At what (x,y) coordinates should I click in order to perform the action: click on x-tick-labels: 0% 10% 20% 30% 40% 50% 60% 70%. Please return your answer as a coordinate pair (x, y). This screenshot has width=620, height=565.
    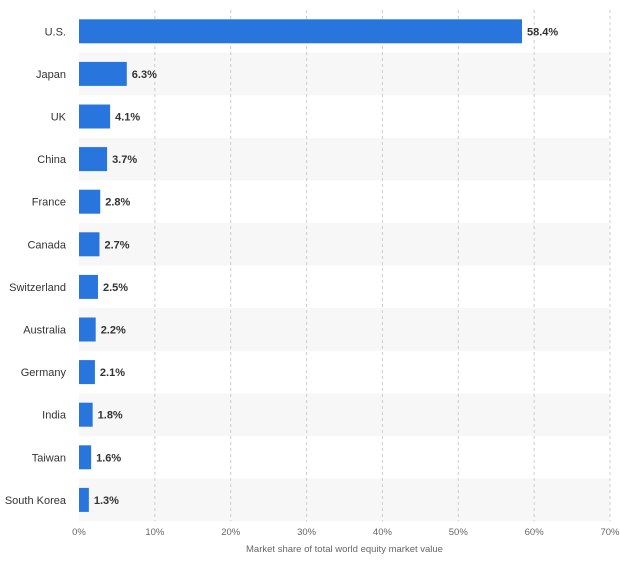
    Looking at the image, I should click on (346, 532).